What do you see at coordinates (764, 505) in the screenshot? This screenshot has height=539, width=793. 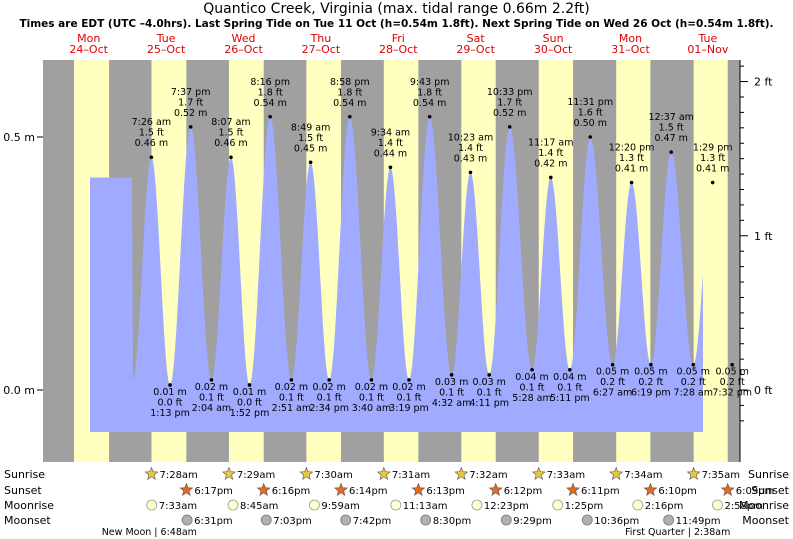 I see `row-label-right: Moonrise` at bounding box center [764, 505].